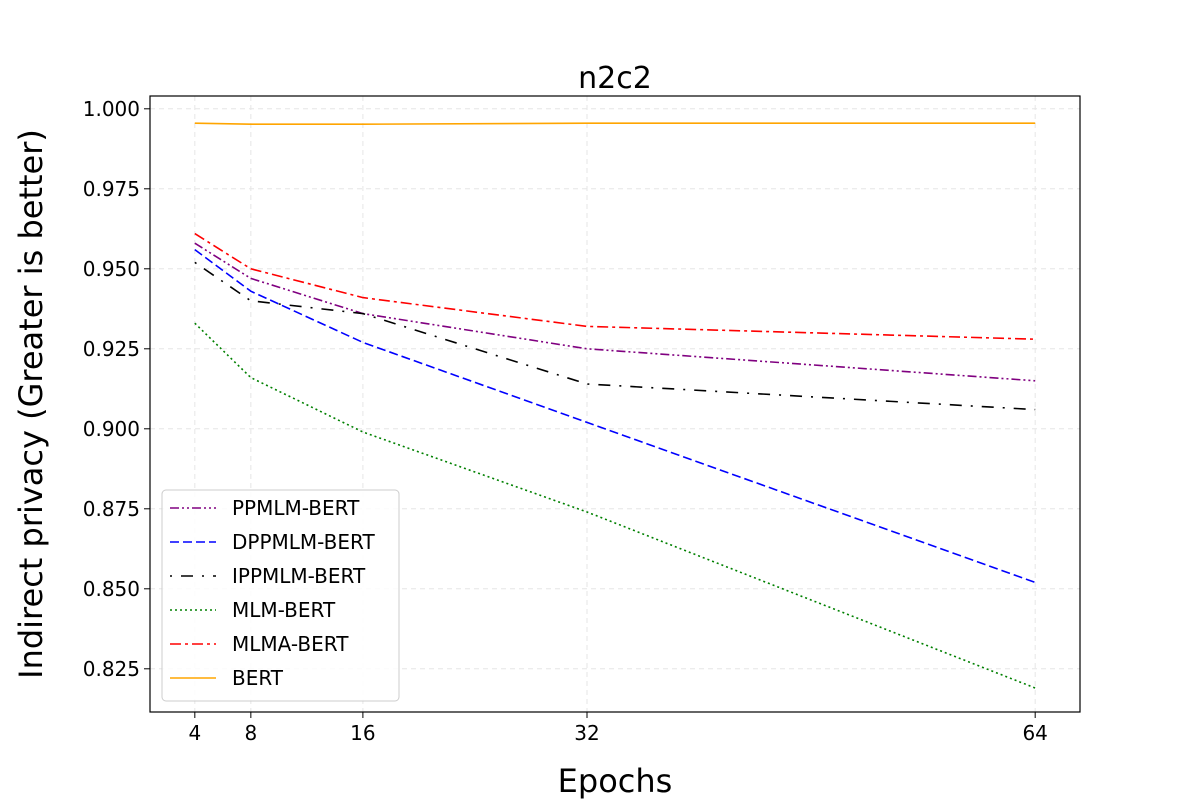 The image size is (1200, 800). Describe the element at coordinates (615, 781) in the screenshot. I see `x-axis-label: Epochs` at that location.